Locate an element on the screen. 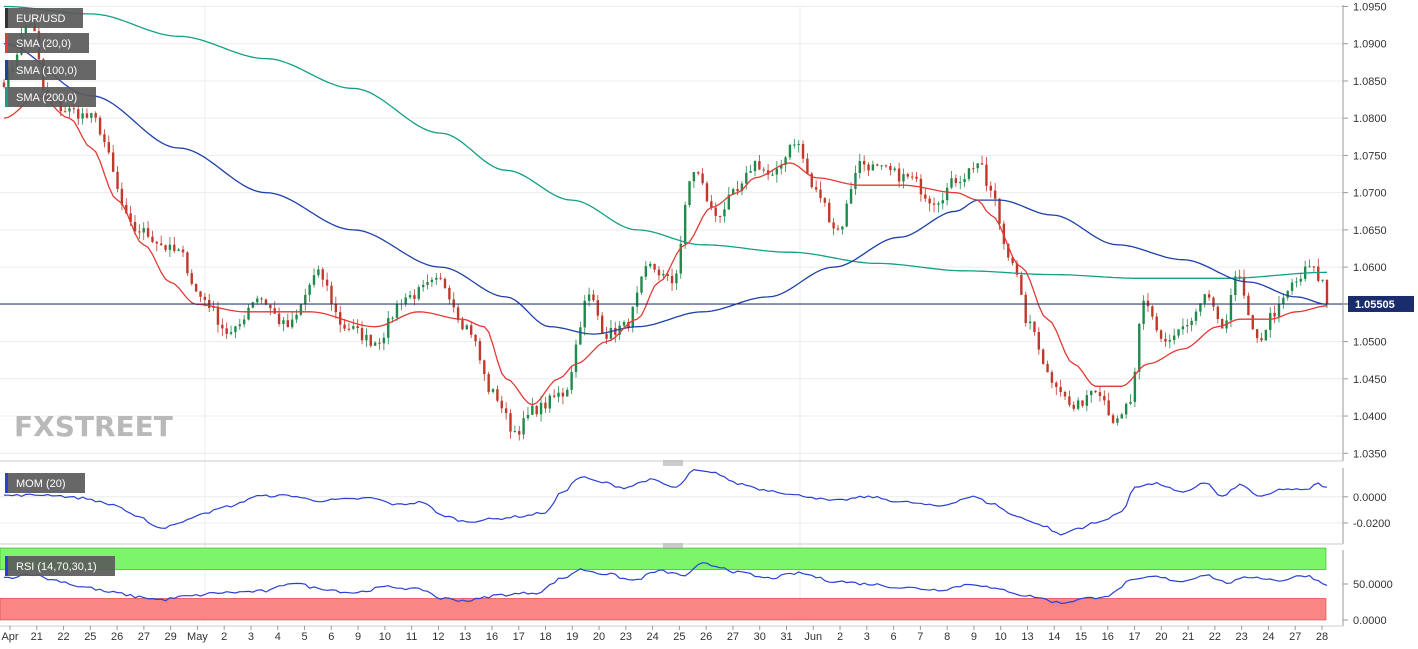 The width and height of the screenshot is (1418, 649). x-tick-label: 21 is located at coordinates (1188, 637).